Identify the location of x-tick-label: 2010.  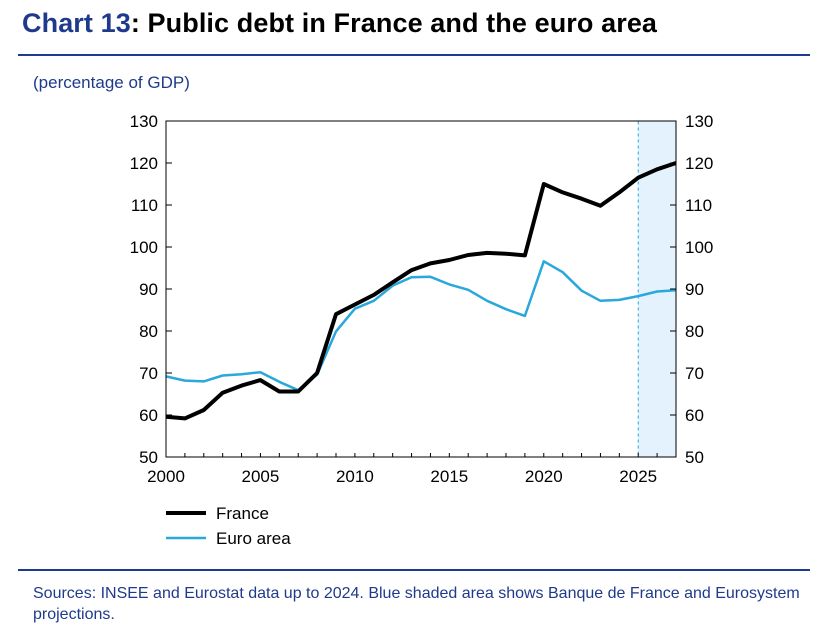
(355, 476).